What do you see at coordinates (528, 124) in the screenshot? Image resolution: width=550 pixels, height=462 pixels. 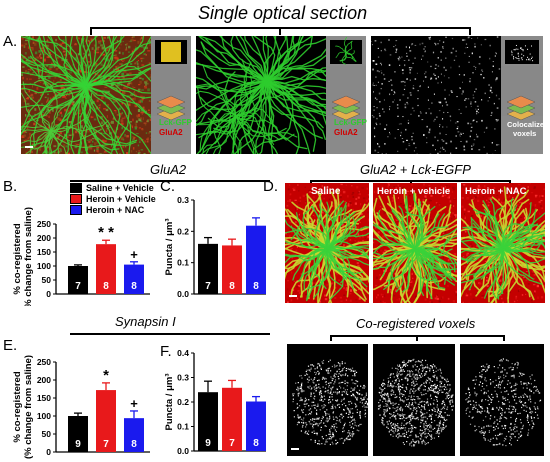 I see `panel-a3-legend-1: Colocalized` at bounding box center [528, 124].